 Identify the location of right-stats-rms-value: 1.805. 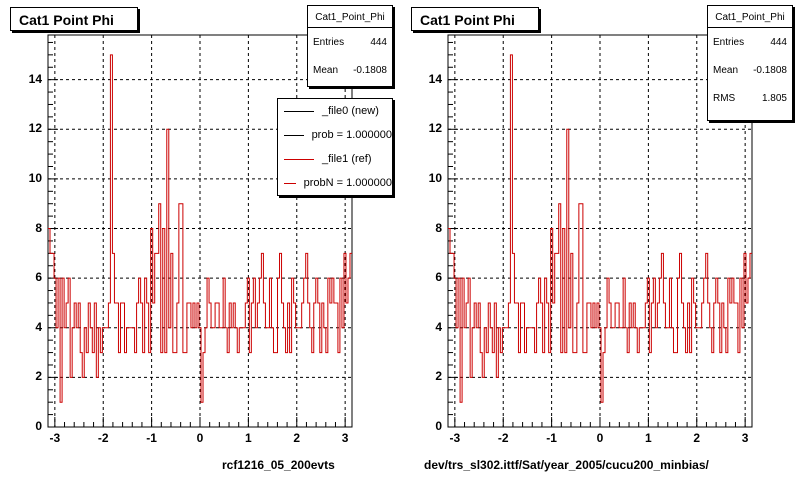
(774, 98).